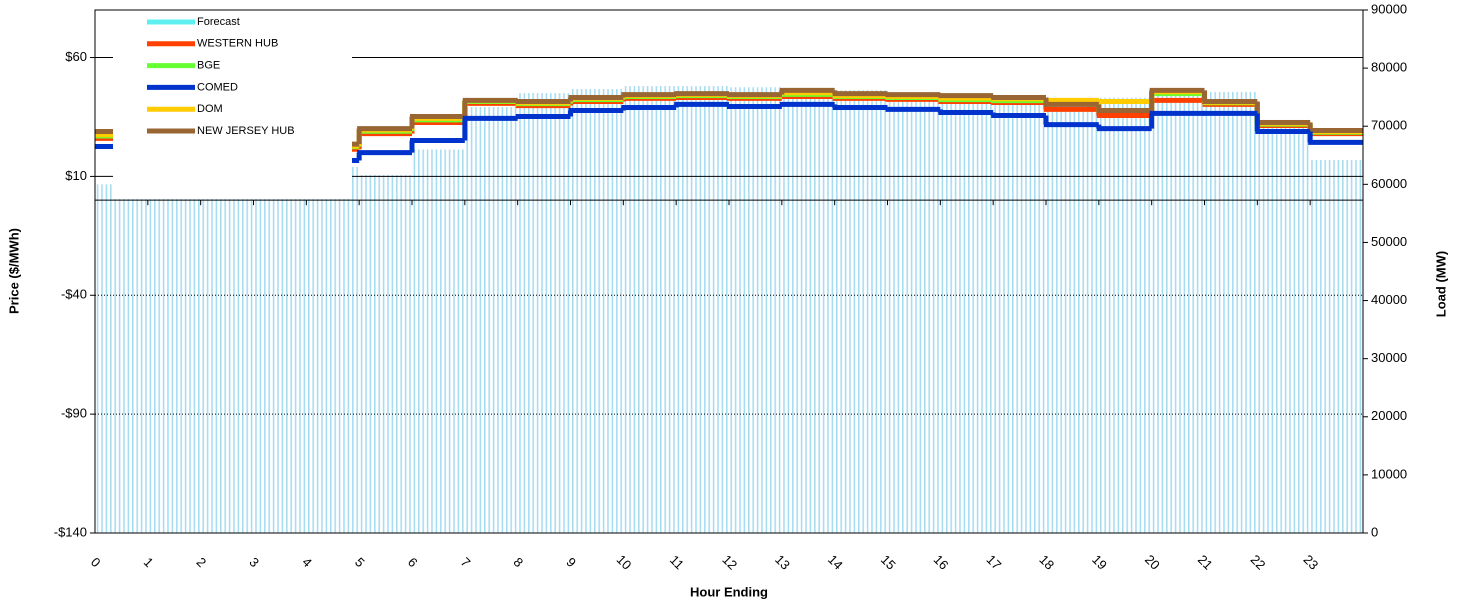 The width and height of the screenshot is (1463, 606). Describe the element at coordinates (74, 294) in the screenshot. I see `y-tick-label: -$40` at that location.